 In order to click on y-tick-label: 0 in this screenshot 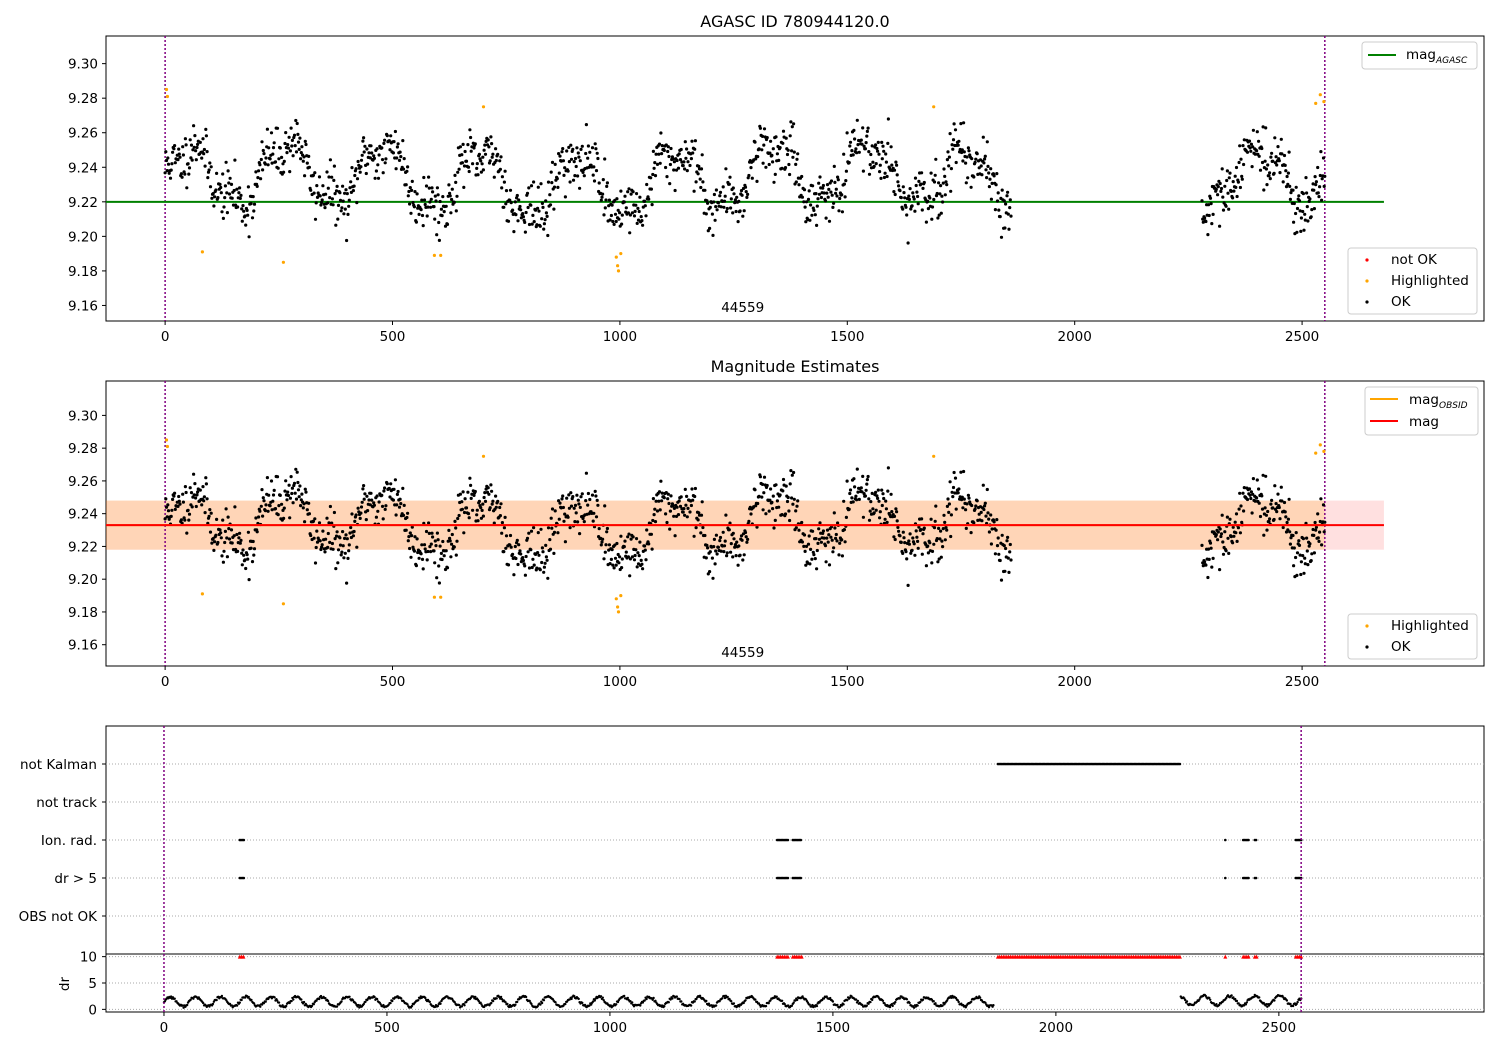, I will do `click(92, 1010)`.